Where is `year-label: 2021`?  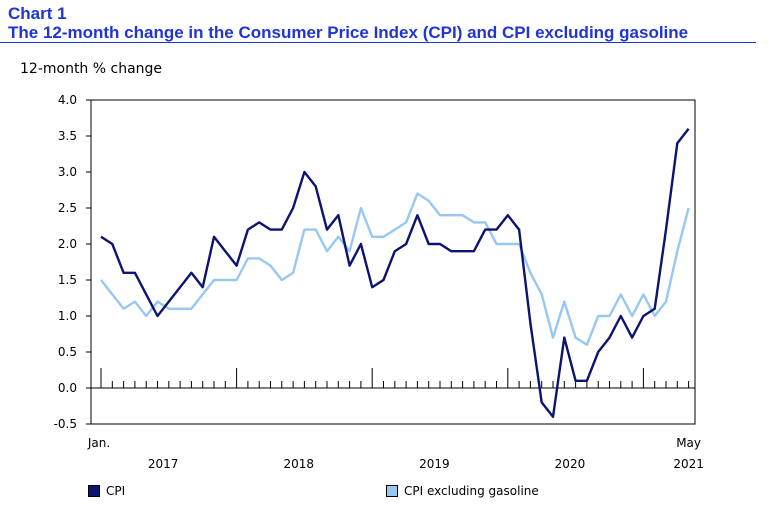 year-label: 2021 is located at coordinates (688, 464).